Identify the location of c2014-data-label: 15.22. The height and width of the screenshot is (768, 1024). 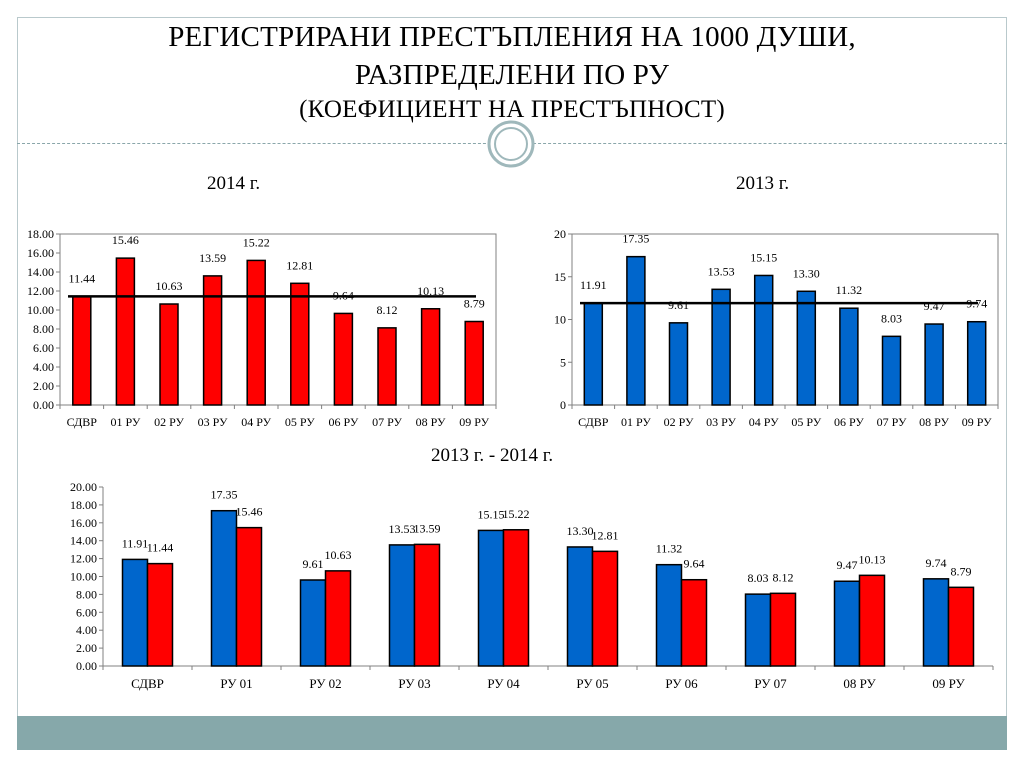
(256, 242).